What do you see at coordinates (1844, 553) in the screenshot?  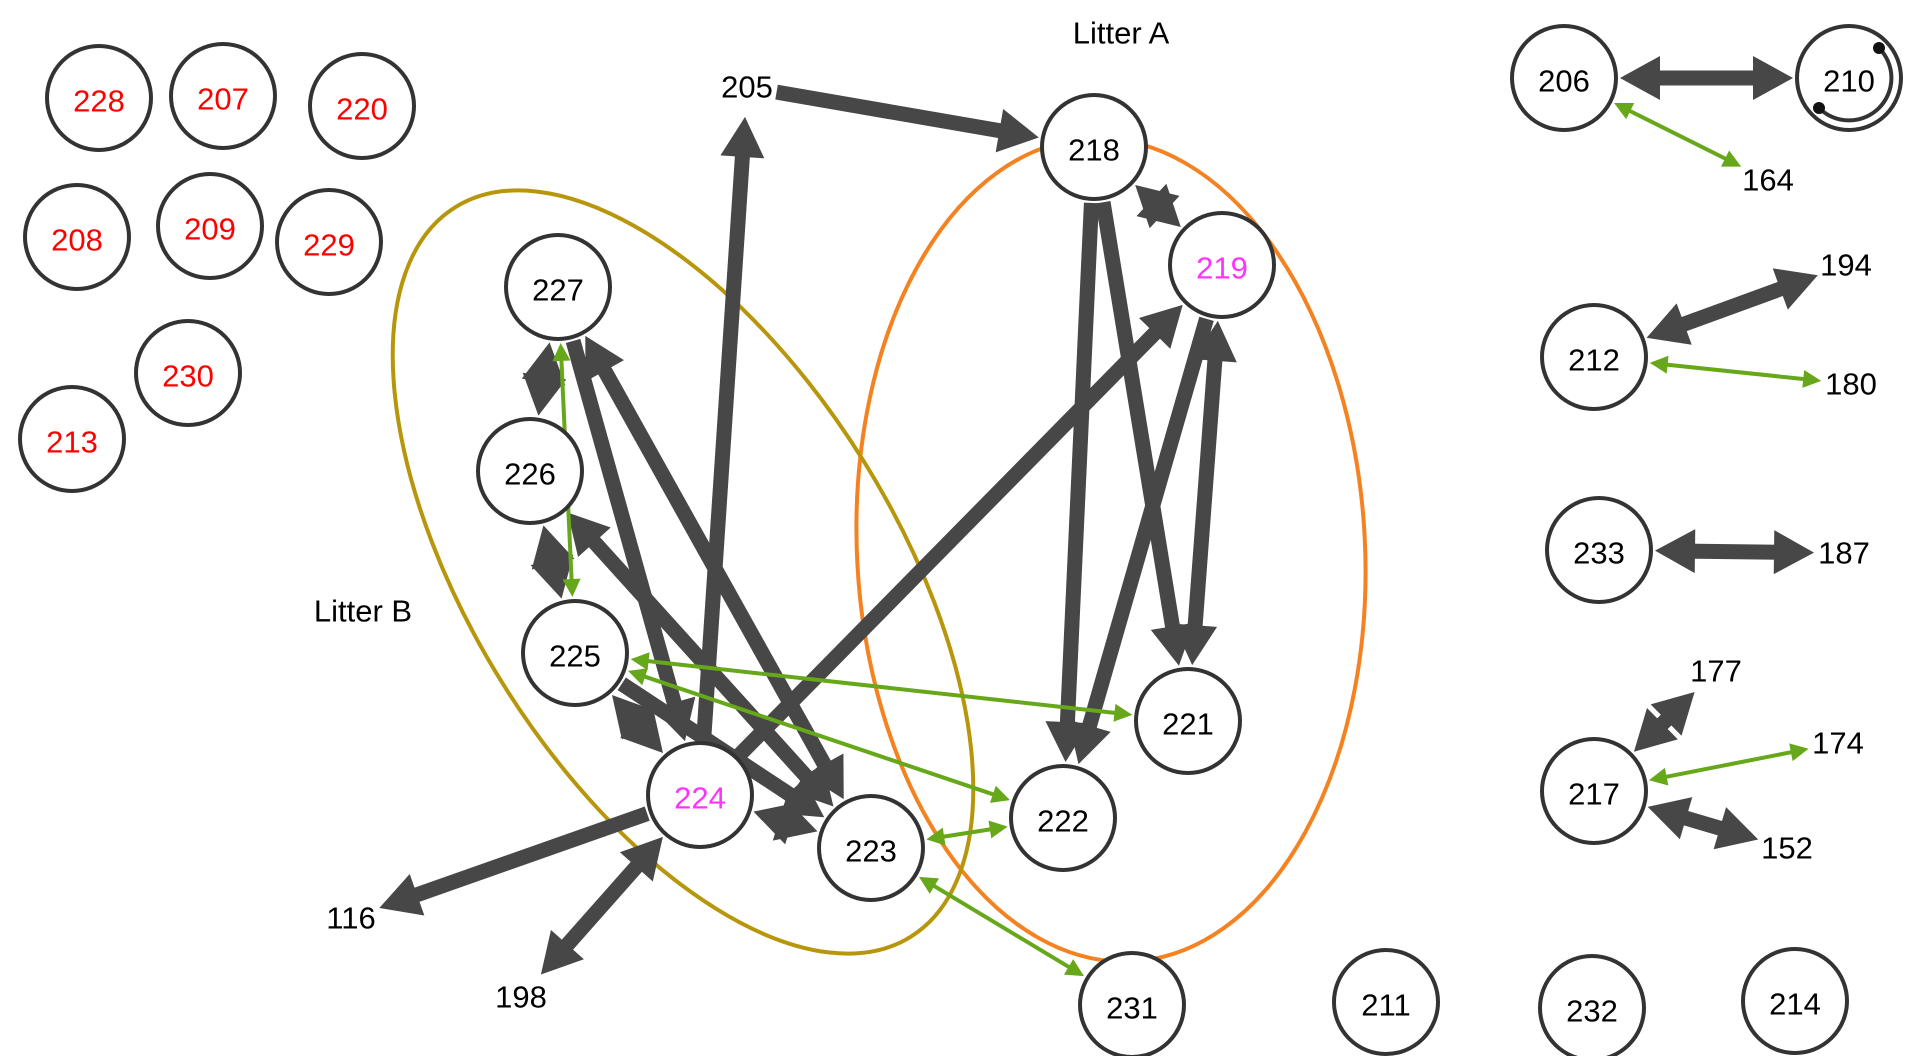 I see `free-label-187: 187` at bounding box center [1844, 553].